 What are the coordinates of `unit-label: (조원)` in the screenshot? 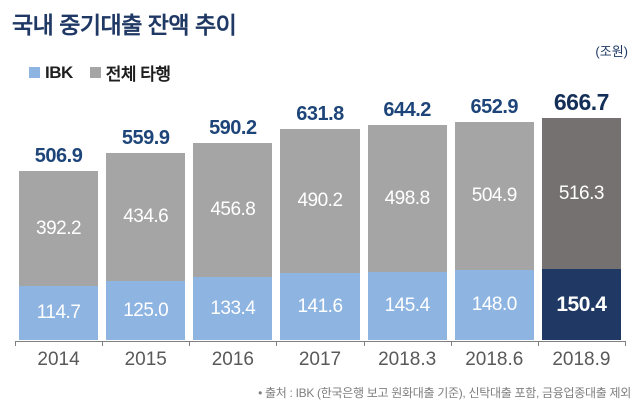 It's located at (611, 51).